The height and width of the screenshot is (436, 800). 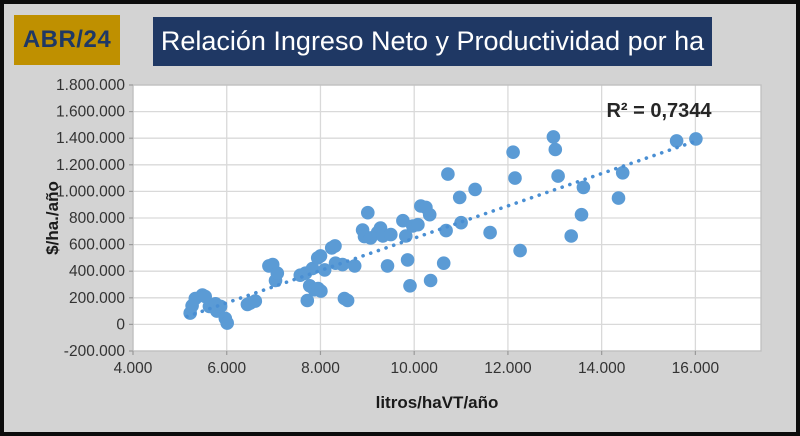 I want to click on y-tick-label: -200.000, so click(x=95, y=351).